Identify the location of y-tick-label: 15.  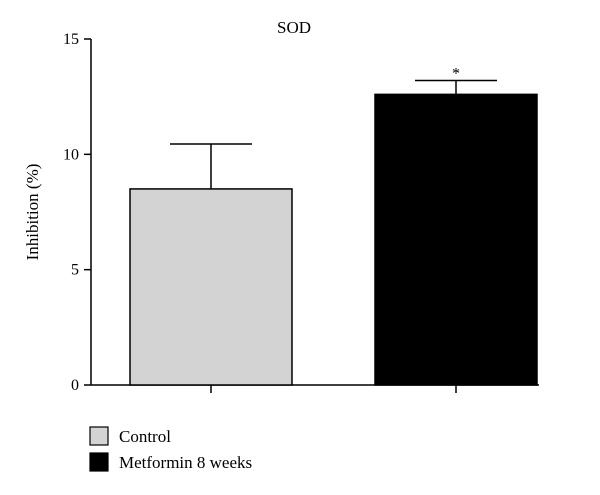
(71, 39).